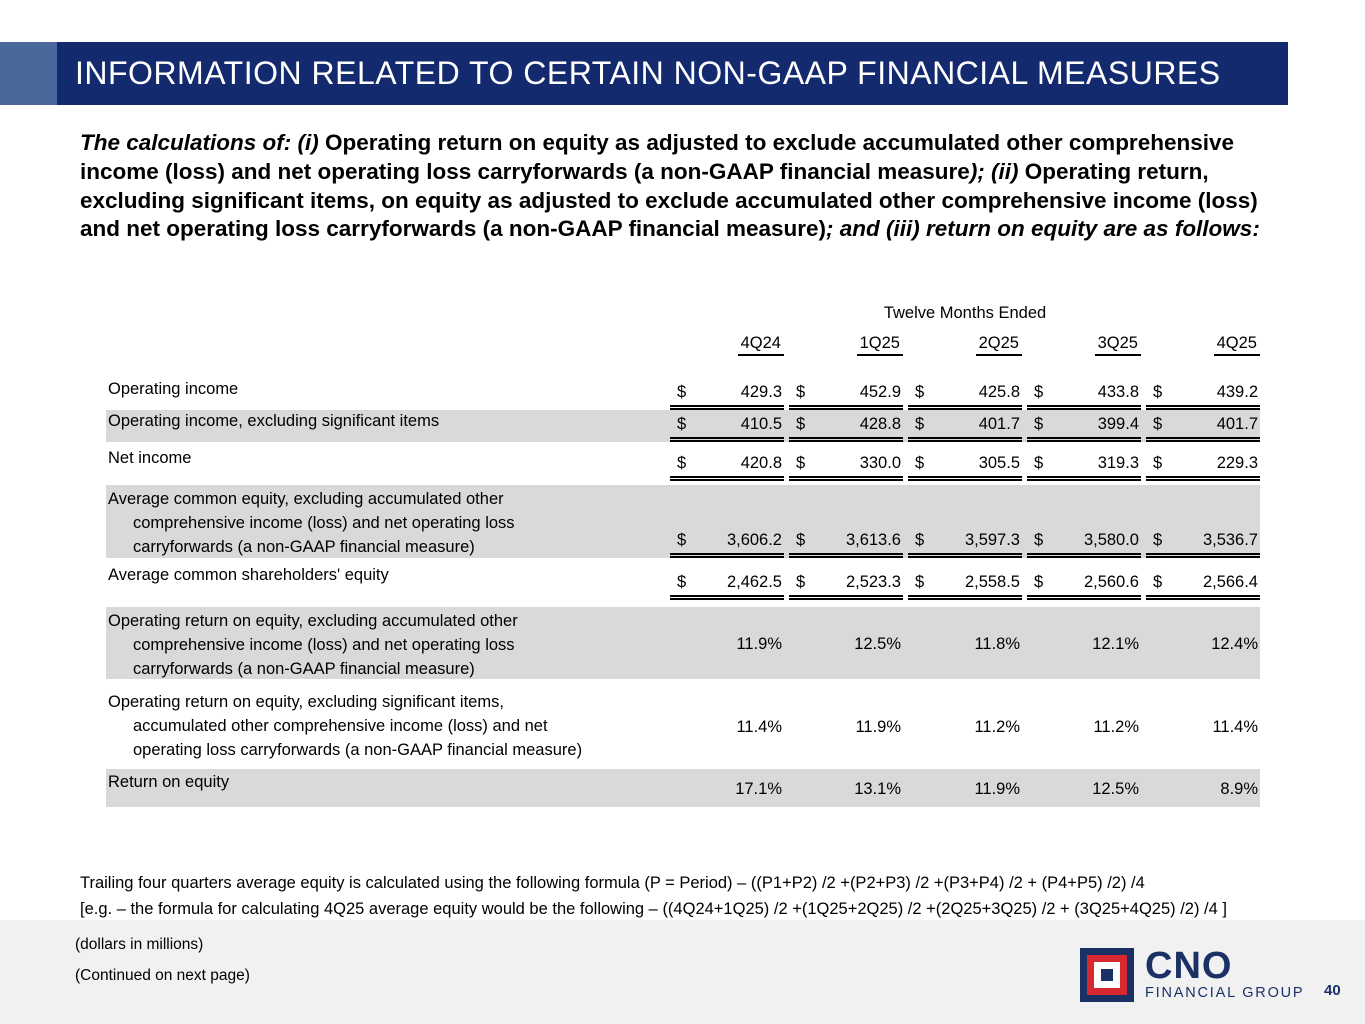  What do you see at coordinates (761, 392) in the screenshot?
I see `cell-value: 429.3` at bounding box center [761, 392].